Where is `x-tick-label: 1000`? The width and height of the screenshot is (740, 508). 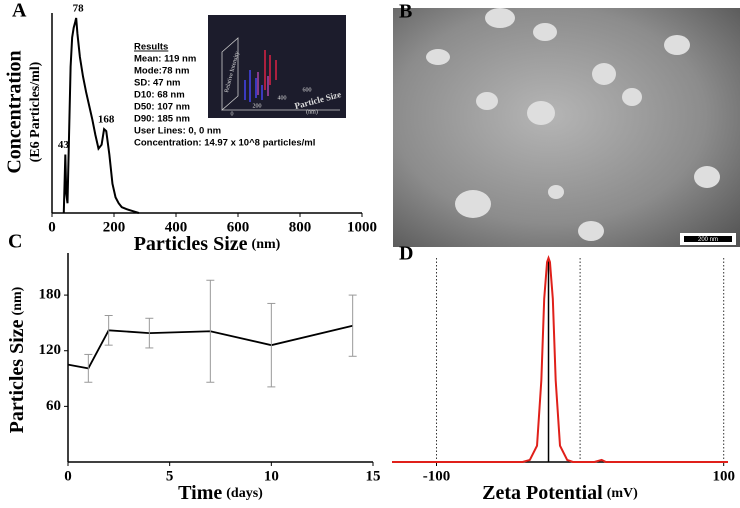 x-tick-label: 1000 is located at coordinates (362, 227).